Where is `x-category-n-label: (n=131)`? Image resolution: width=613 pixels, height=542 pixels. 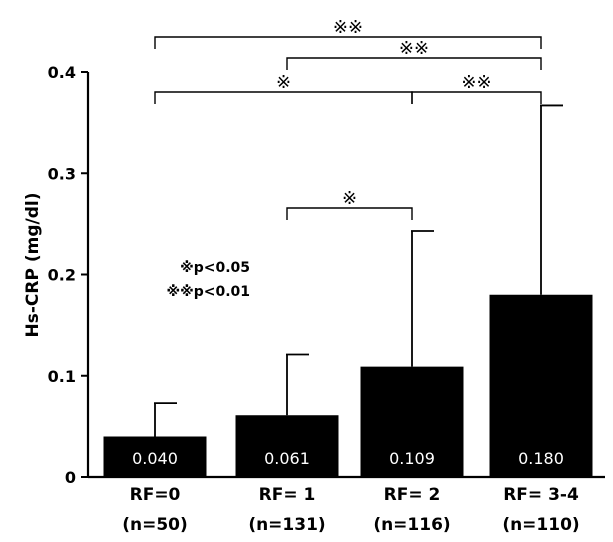 x-category-n-label: (n=131) is located at coordinates (286, 525).